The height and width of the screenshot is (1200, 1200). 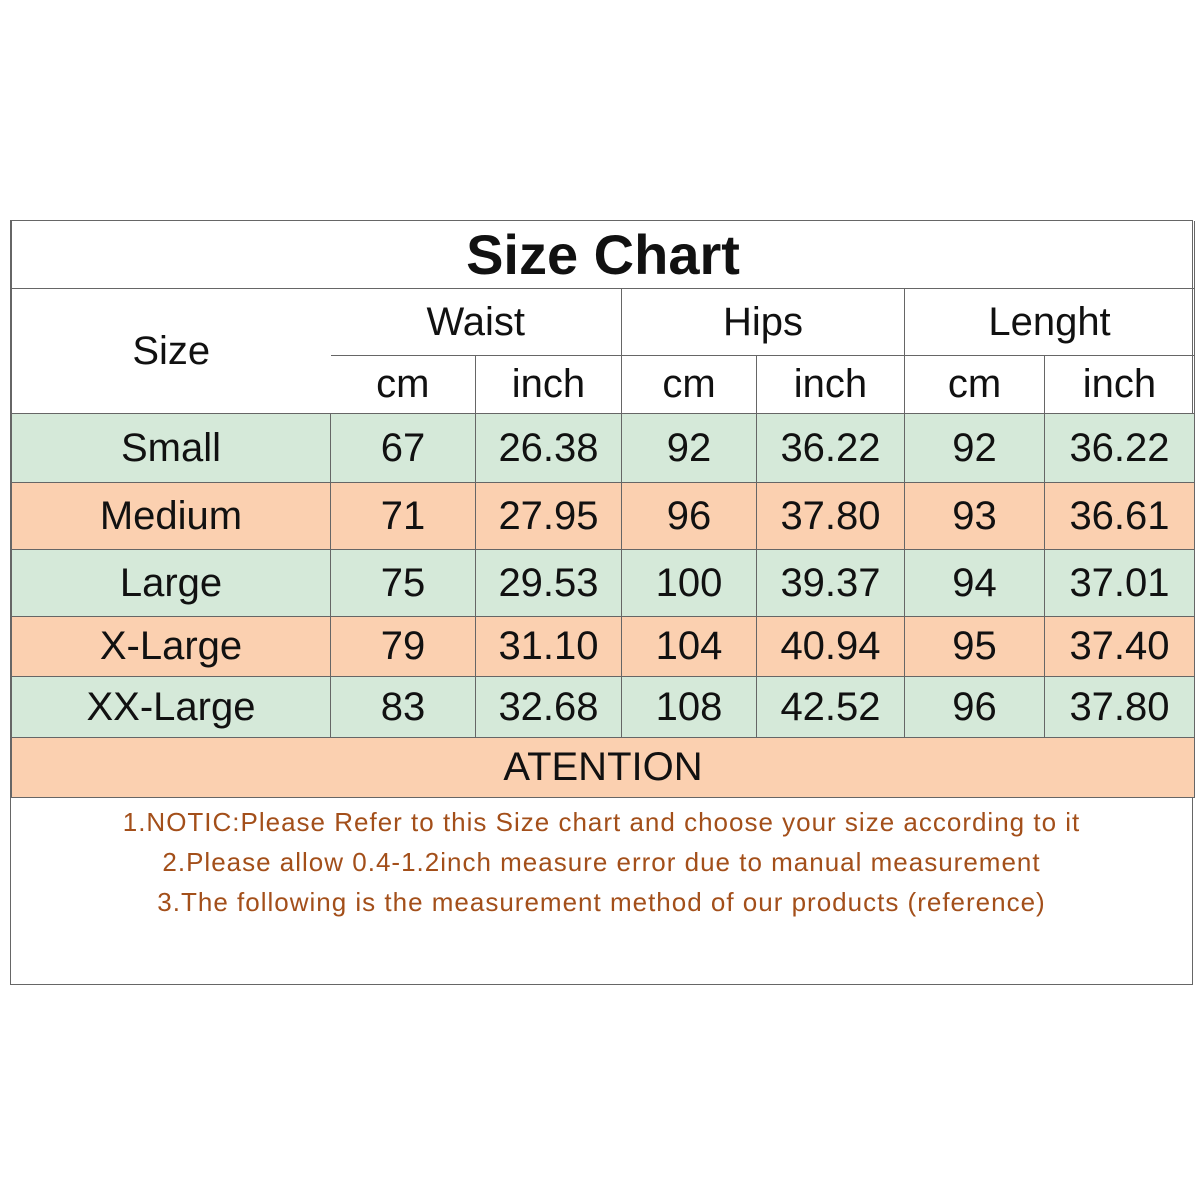 I want to click on size-name: Small, so click(x=171, y=448).